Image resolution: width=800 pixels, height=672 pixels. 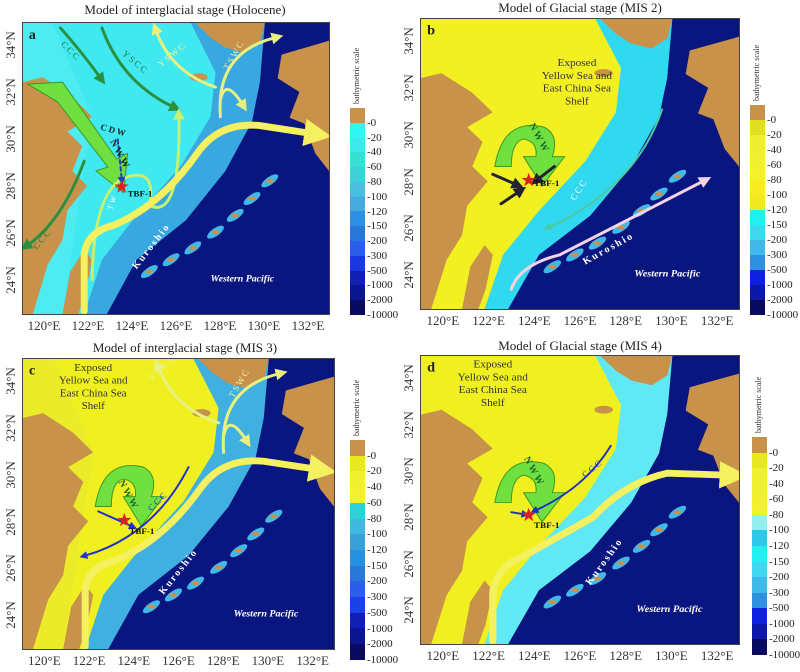 What do you see at coordinates (356, 407) in the screenshot?
I see `colorbar-title: bathymetric scale` at bounding box center [356, 407].